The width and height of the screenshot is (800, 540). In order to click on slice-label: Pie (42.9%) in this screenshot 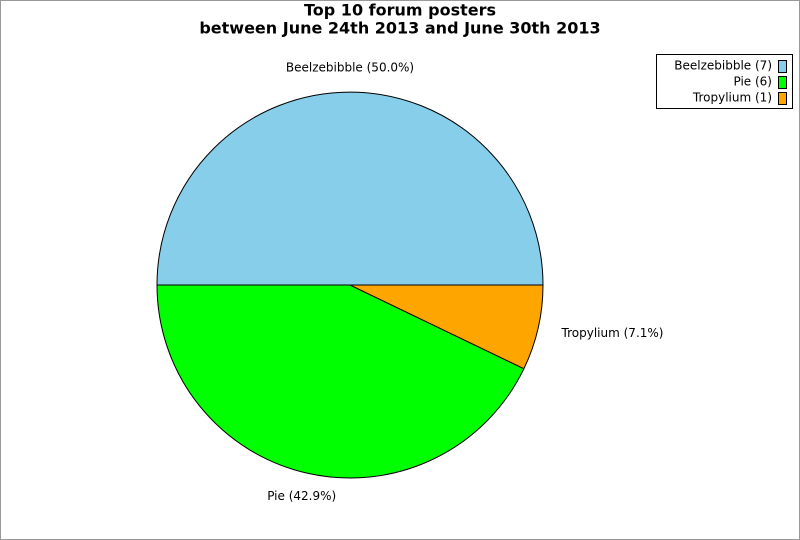, I will do `click(301, 496)`.